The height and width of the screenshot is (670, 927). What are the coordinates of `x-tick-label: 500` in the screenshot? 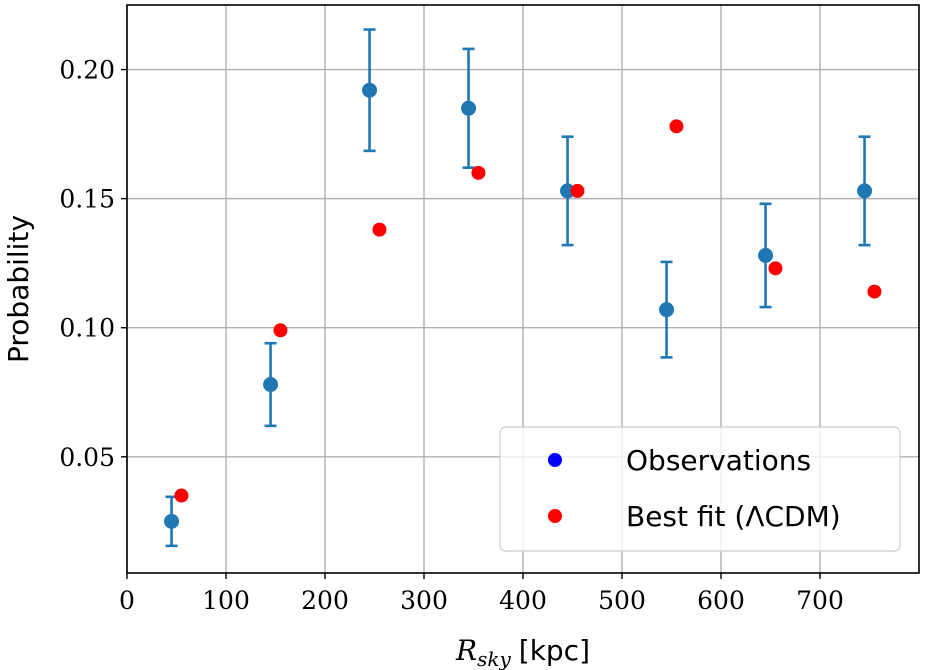 It's located at (622, 600).